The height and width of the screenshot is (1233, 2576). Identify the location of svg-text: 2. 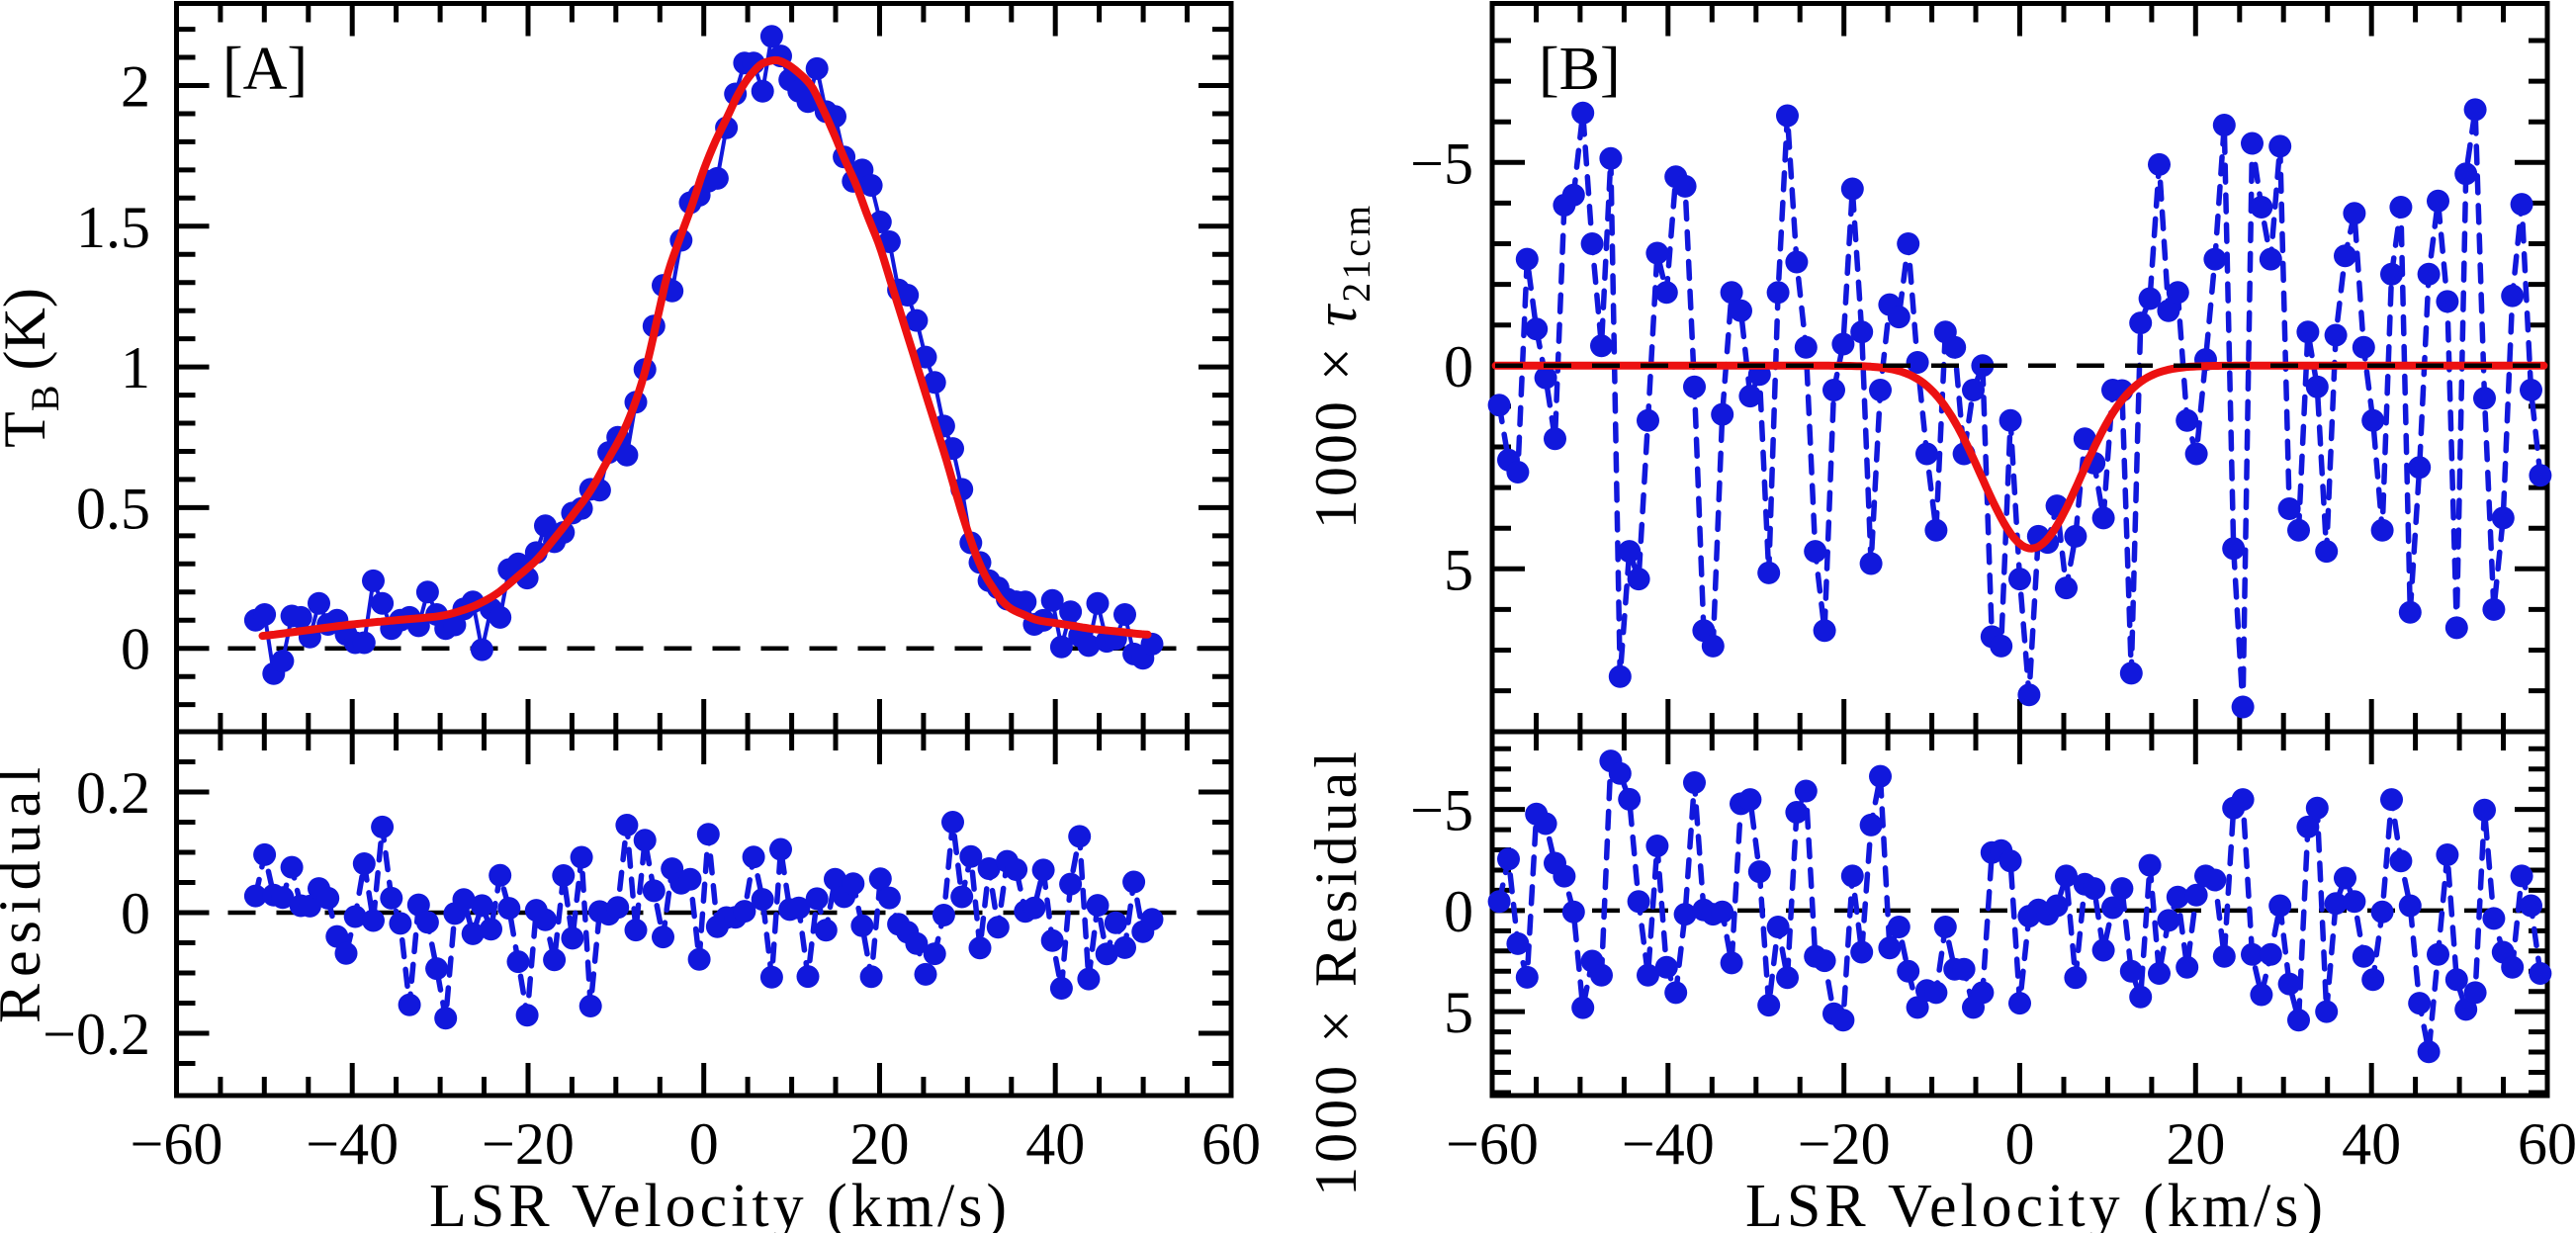
(135, 87).